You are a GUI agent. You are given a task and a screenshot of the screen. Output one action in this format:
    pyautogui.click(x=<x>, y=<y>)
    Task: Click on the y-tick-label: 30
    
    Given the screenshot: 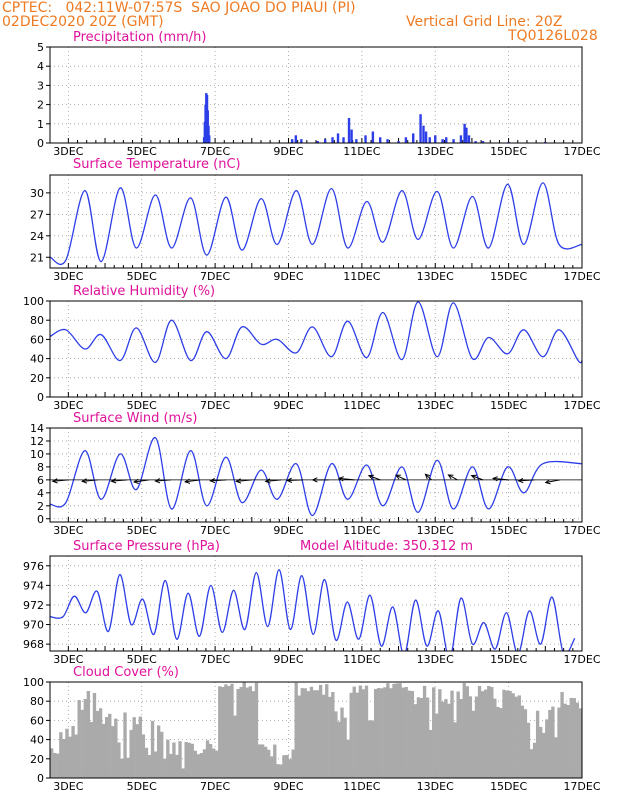 What is the action you would take?
    pyautogui.click(x=37, y=193)
    